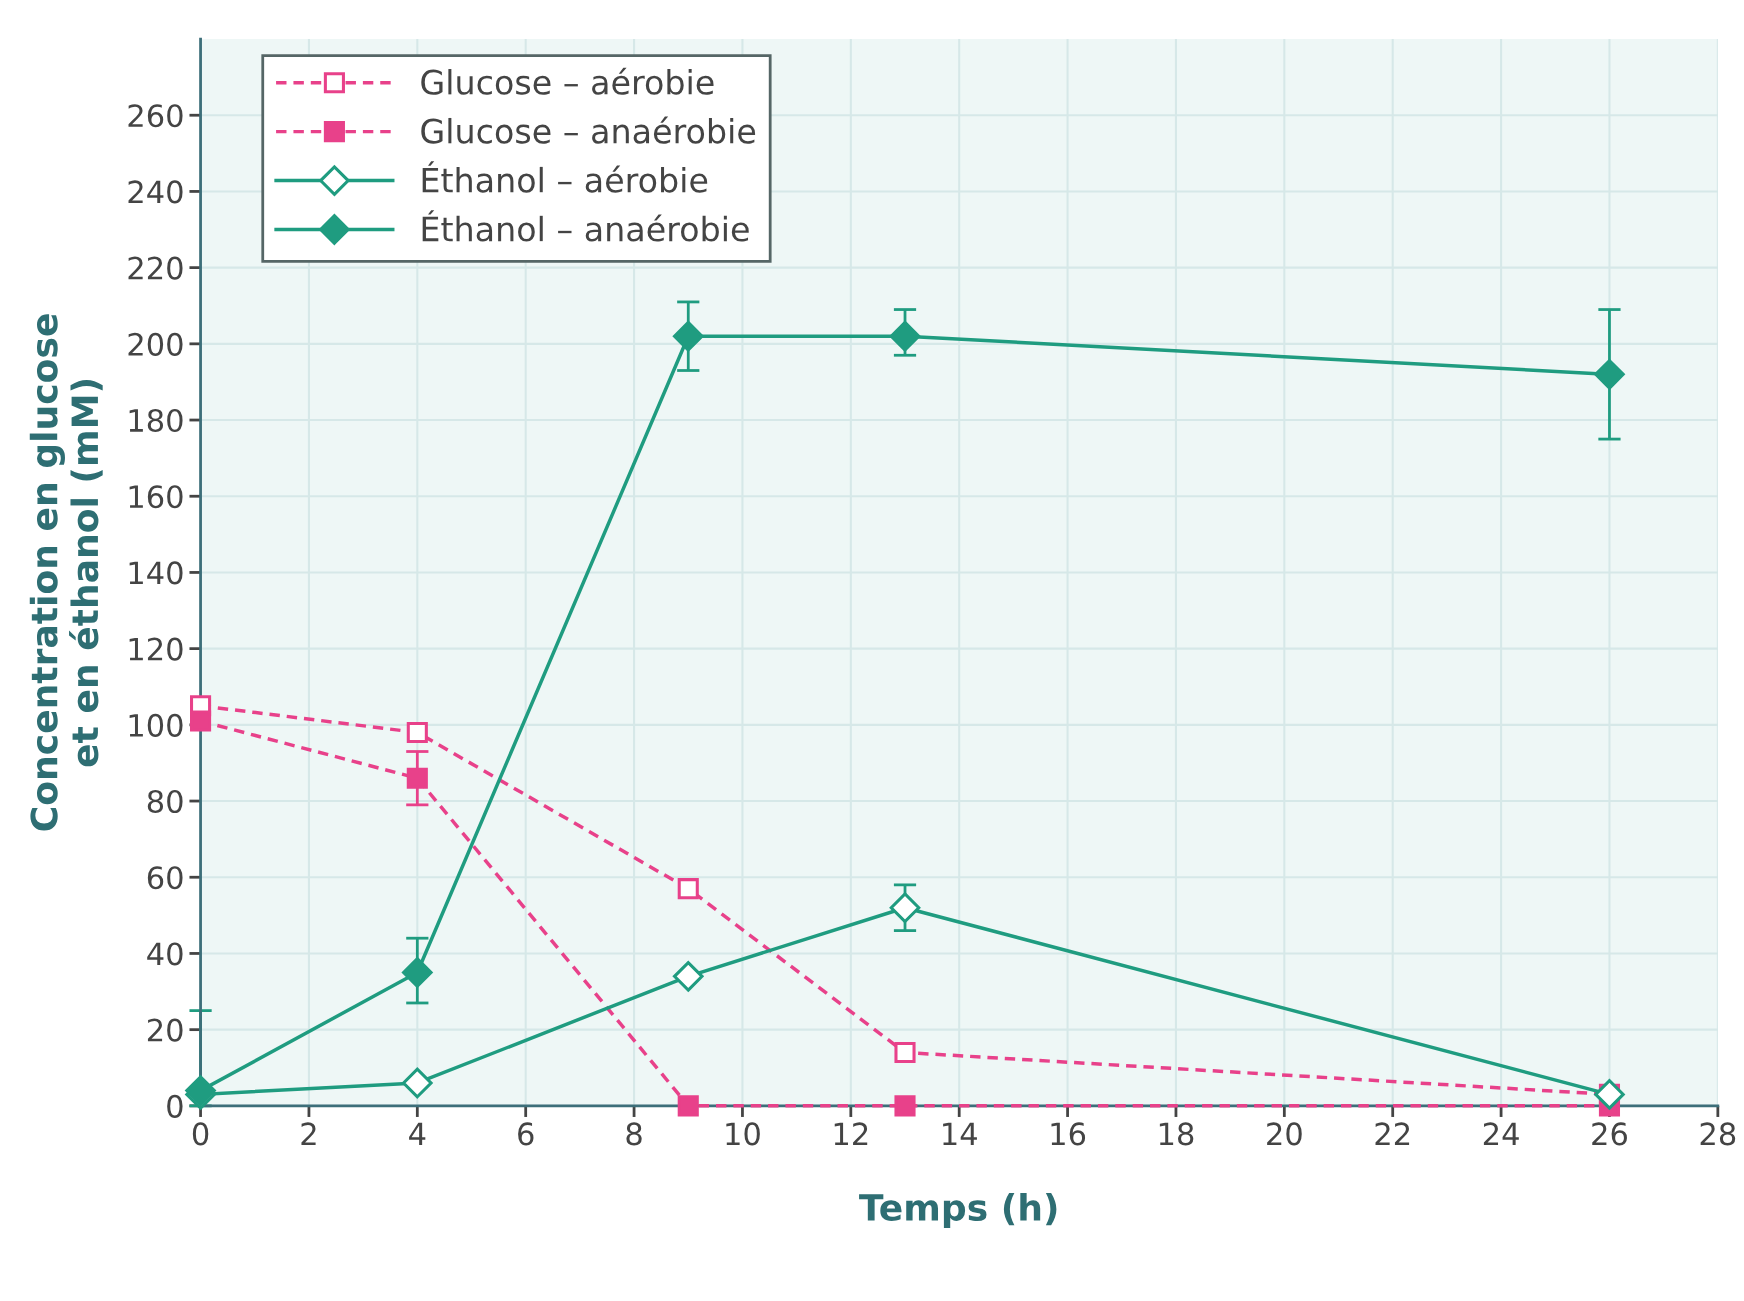  What do you see at coordinates (66, 572) in the screenshot?
I see `y-axis-title: Concentration en glucose et en éthanol (mM)` at bounding box center [66, 572].